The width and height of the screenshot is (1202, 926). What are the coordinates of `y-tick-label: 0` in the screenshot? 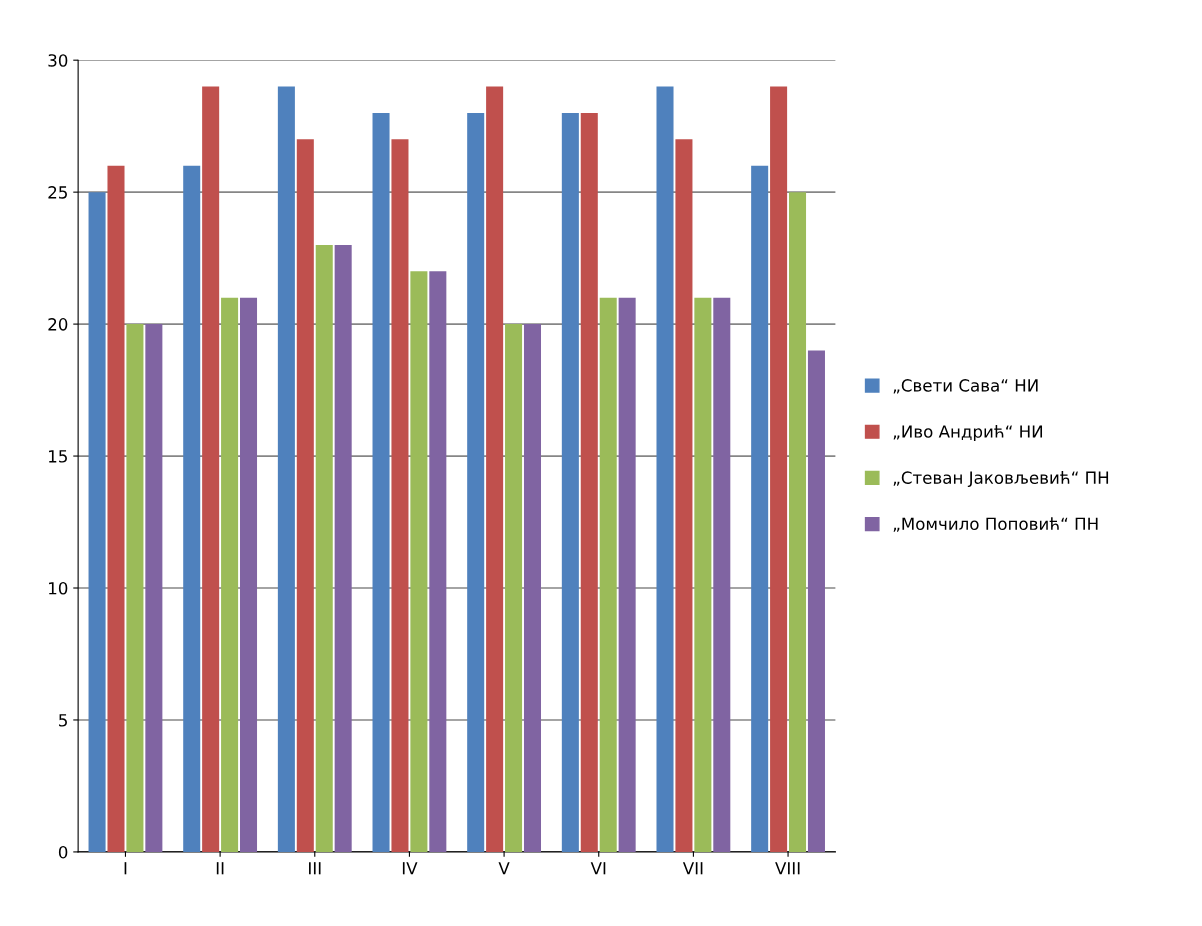 It's located at (63, 852).